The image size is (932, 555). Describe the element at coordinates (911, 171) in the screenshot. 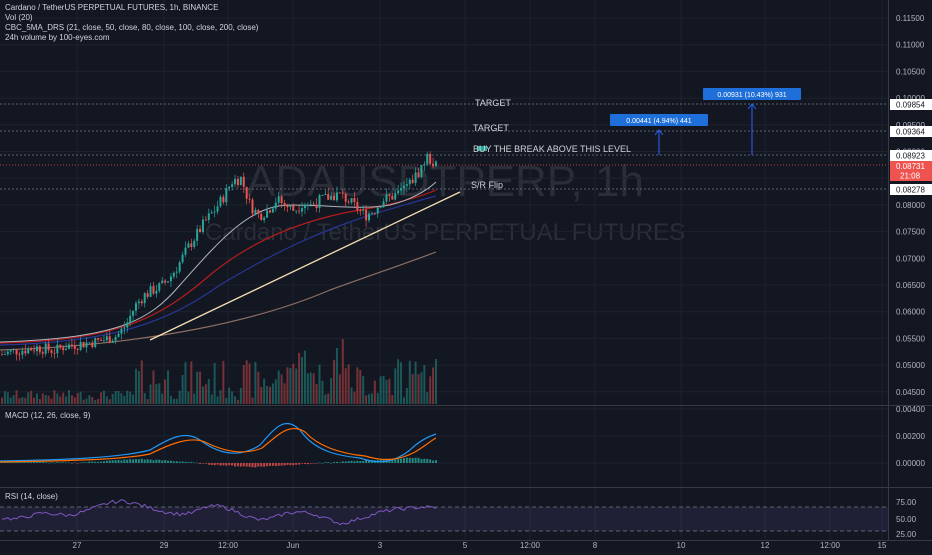

I see `current-price-tag` at that location.